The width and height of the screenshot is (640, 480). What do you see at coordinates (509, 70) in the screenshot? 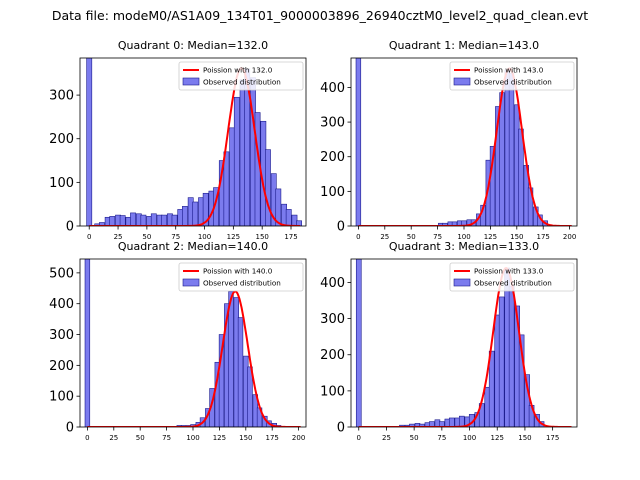
I see `legend-curve-label: Poission with 143.0` at bounding box center [509, 70].